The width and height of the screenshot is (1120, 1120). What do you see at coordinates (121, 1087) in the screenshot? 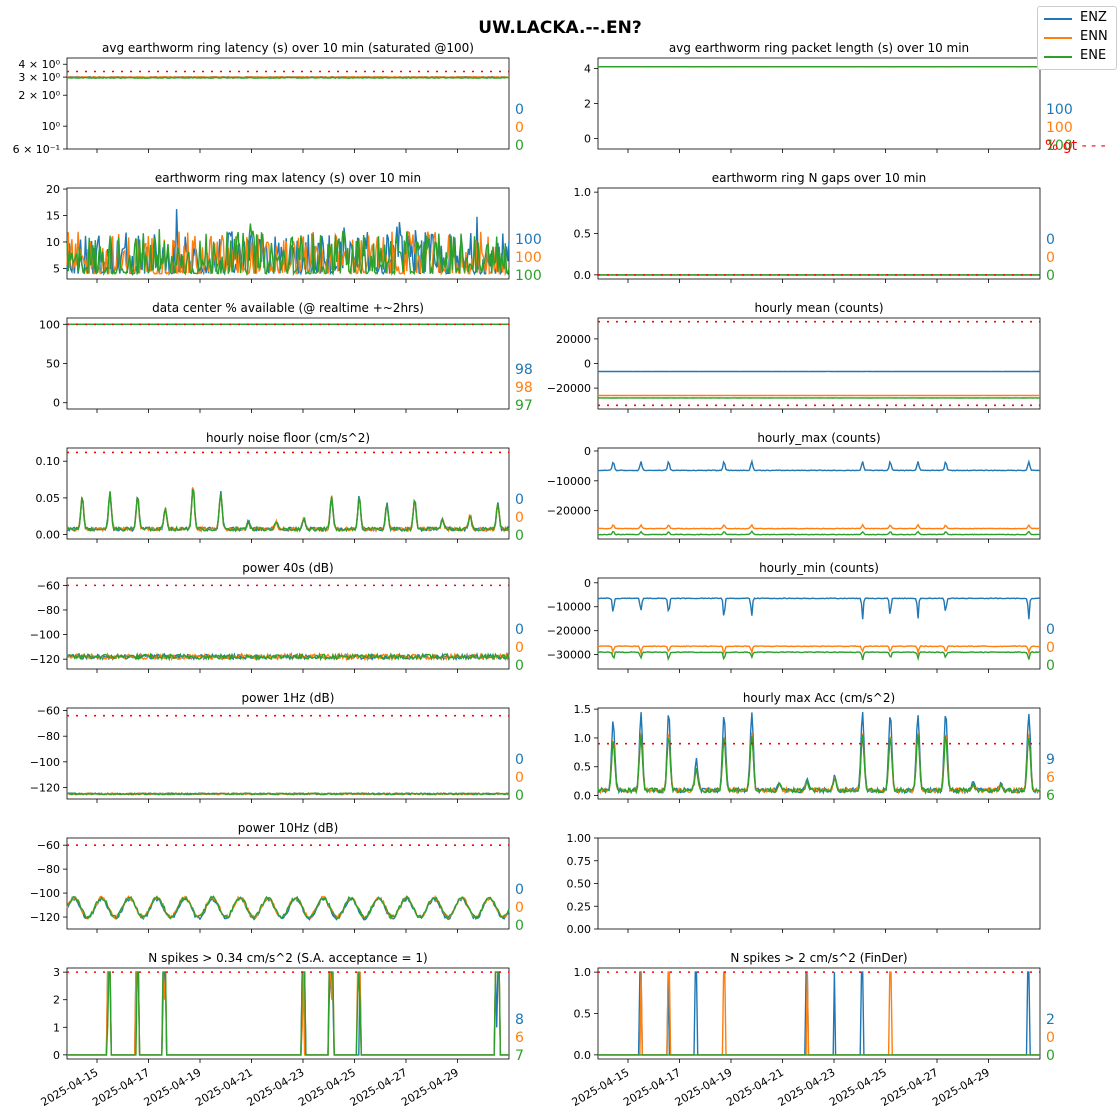
I see `x-tick-label: 2025-04-17` at bounding box center [121, 1087].